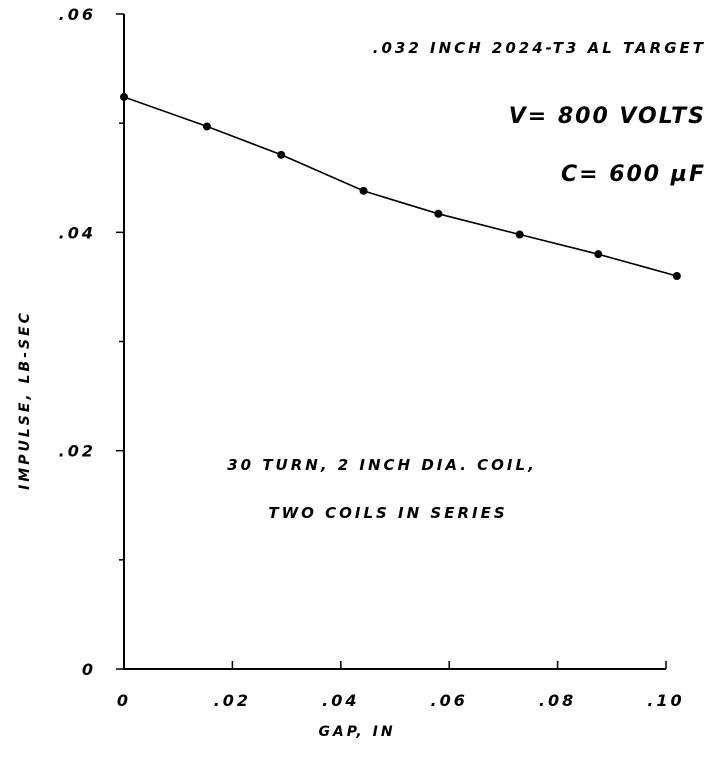 This screenshot has height=770, width=712. What do you see at coordinates (77, 14) in the screenshot?
I see `y-tick-label: .06` at bounding box center [77, 14].